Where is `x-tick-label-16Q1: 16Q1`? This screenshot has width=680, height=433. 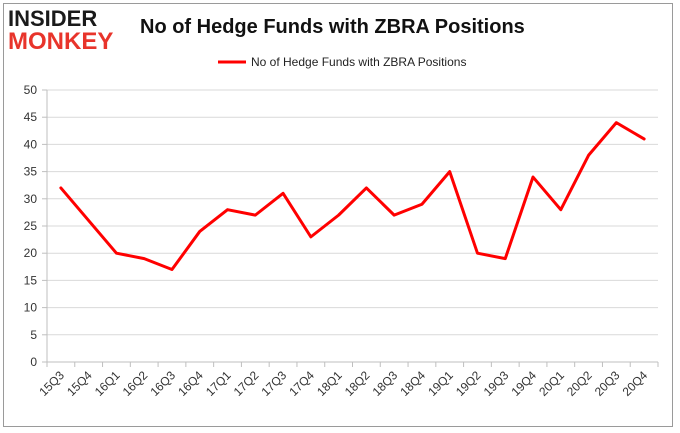
x-tick-label-16Q1: 16Q1 is located at coordinates (107, 383).